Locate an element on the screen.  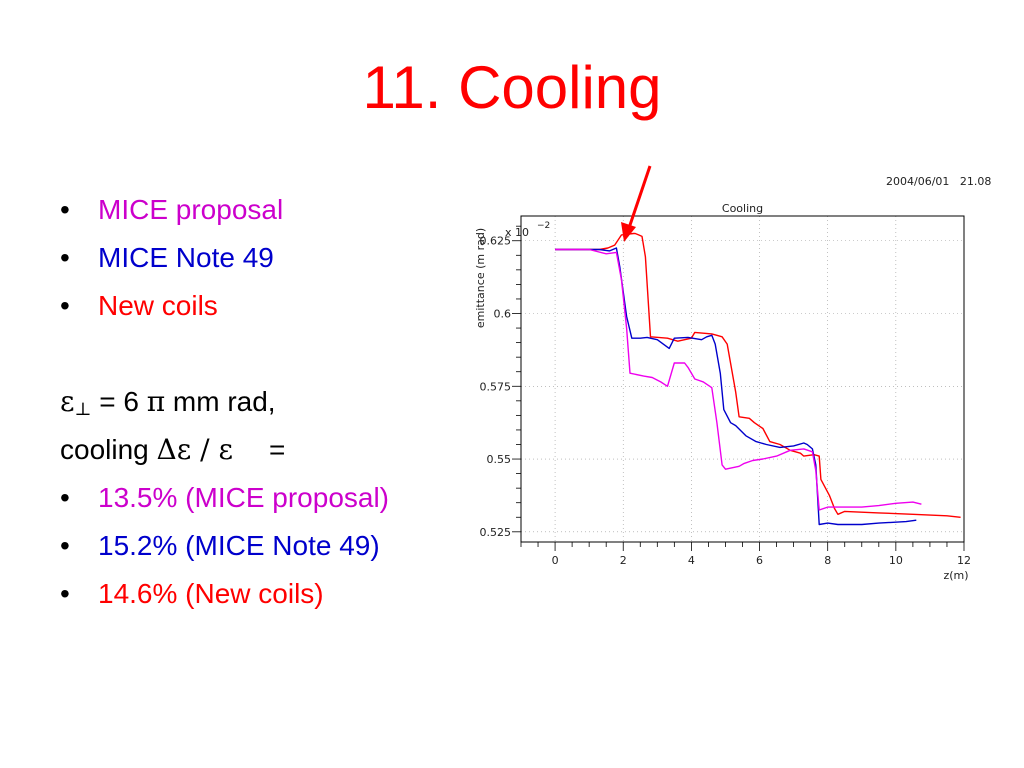
bullet-label: MICE Note 49 is located at coordinates (186, 257).